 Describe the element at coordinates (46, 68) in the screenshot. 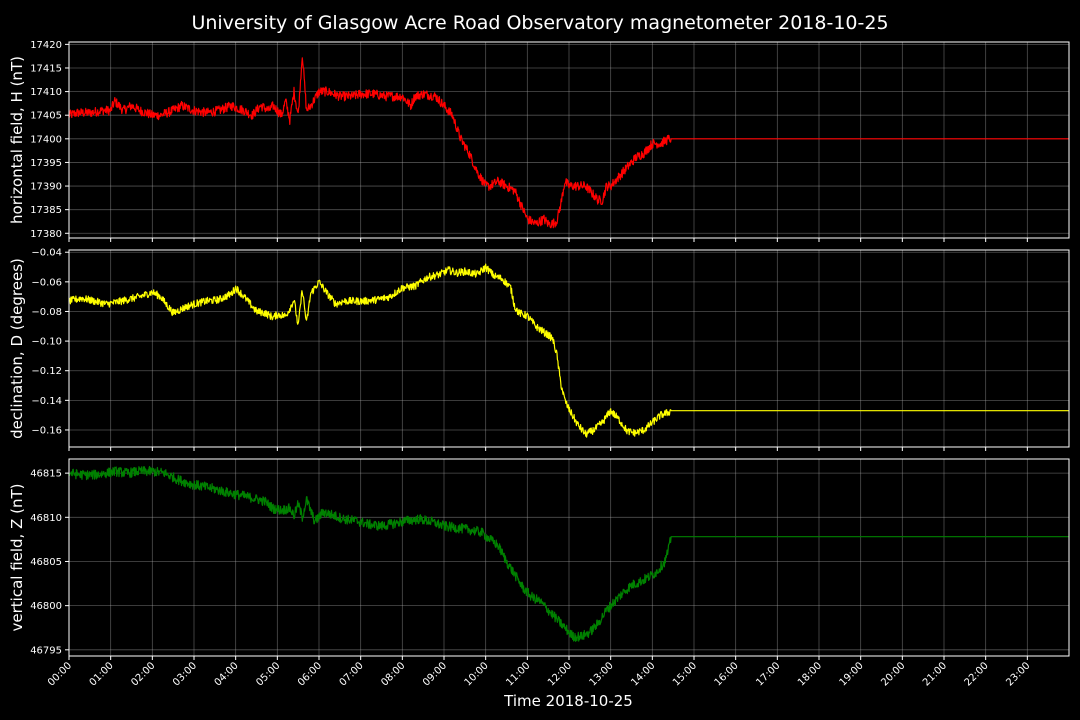

I see `y-tick-label: 17415` at that location.